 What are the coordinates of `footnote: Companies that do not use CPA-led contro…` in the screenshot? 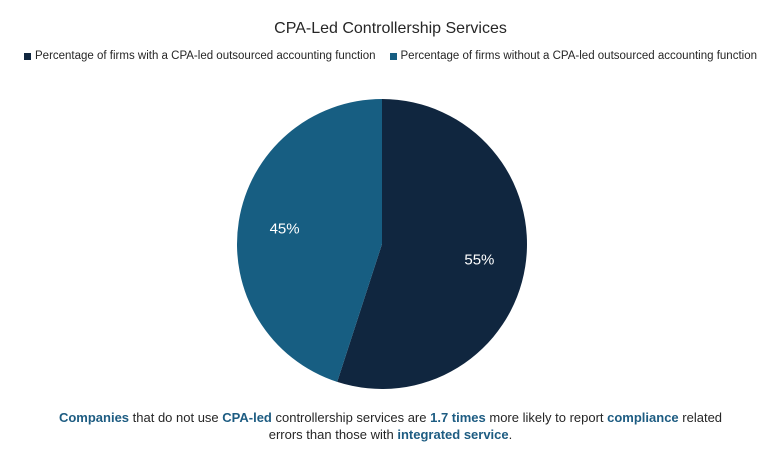 It's located at (390, 426).